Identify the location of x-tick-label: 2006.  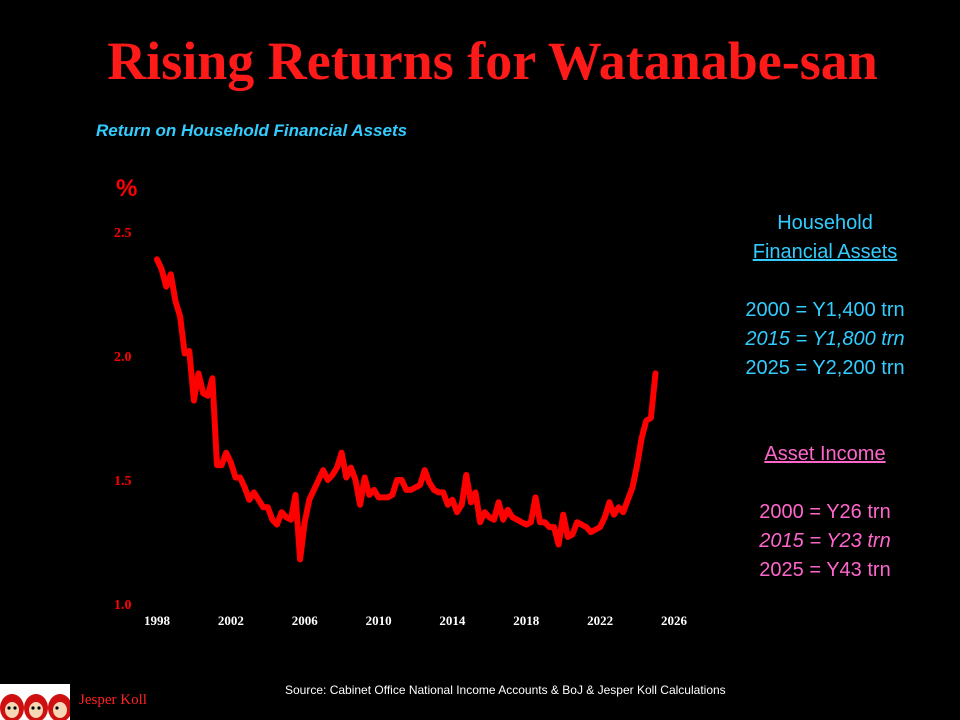
(305, 620).